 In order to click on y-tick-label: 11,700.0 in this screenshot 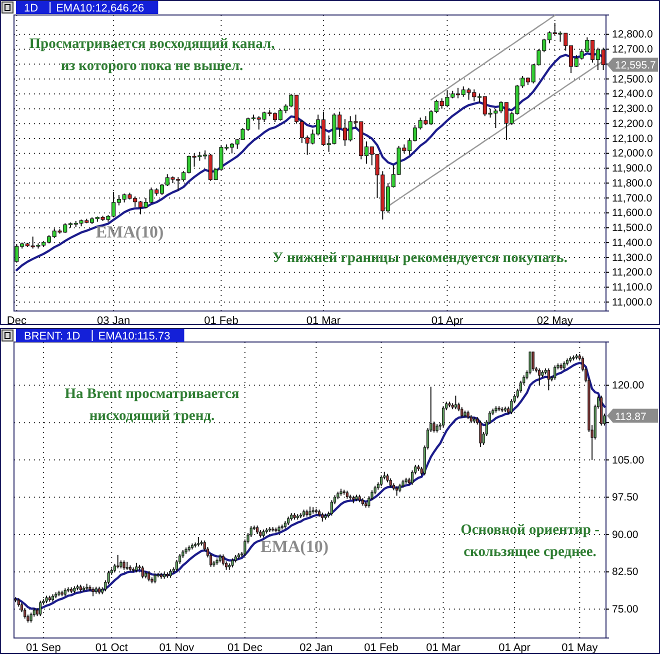, I will do `click(632, 198)`.